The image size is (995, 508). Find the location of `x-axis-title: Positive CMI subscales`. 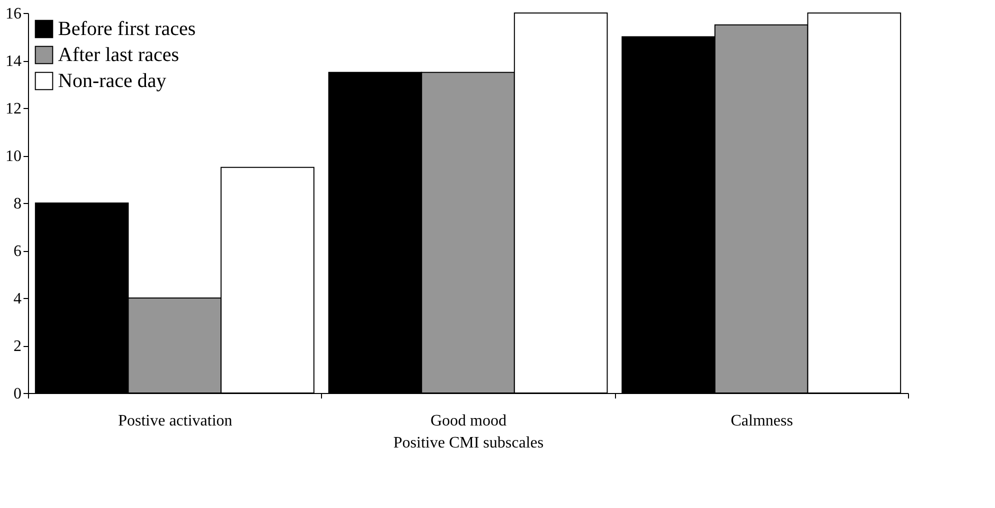

x-axis-title: Positive CMI subscales is located at coordinates (468, 443).